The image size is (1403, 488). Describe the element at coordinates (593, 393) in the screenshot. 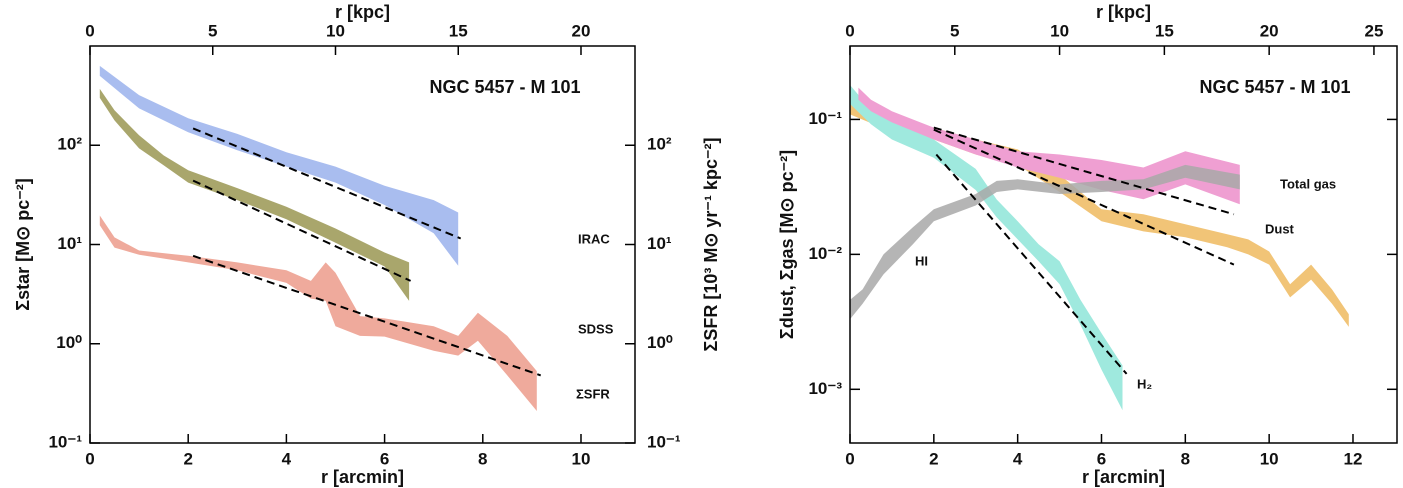

I see `series-label: ΣSFR` at that location.